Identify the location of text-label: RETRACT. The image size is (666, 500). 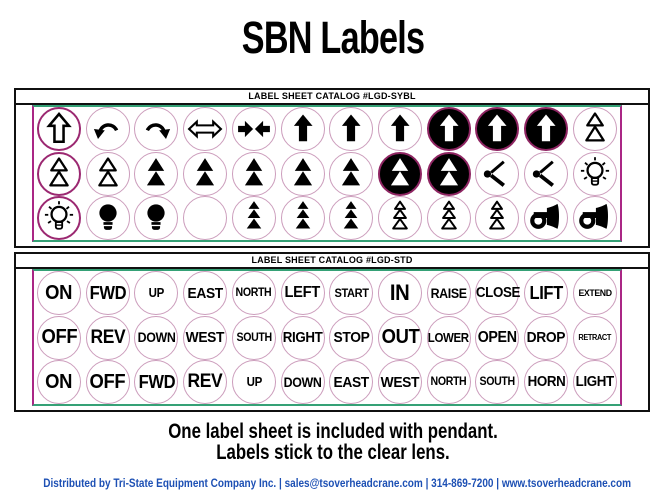
(594, 337).